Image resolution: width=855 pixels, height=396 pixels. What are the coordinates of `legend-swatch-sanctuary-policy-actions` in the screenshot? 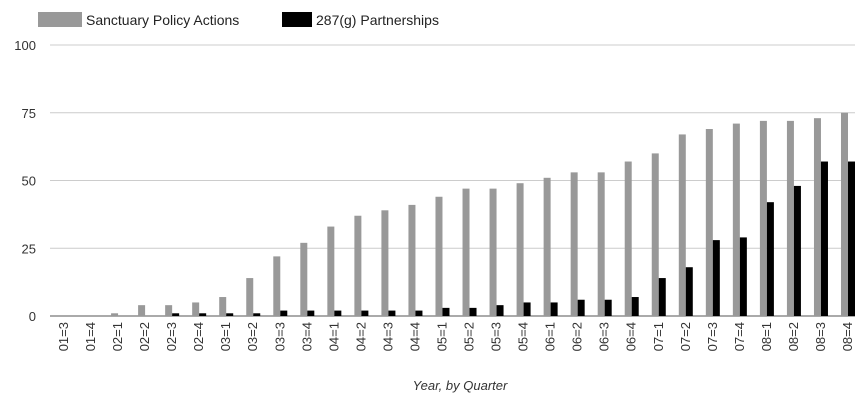 It's located at (60, 19).